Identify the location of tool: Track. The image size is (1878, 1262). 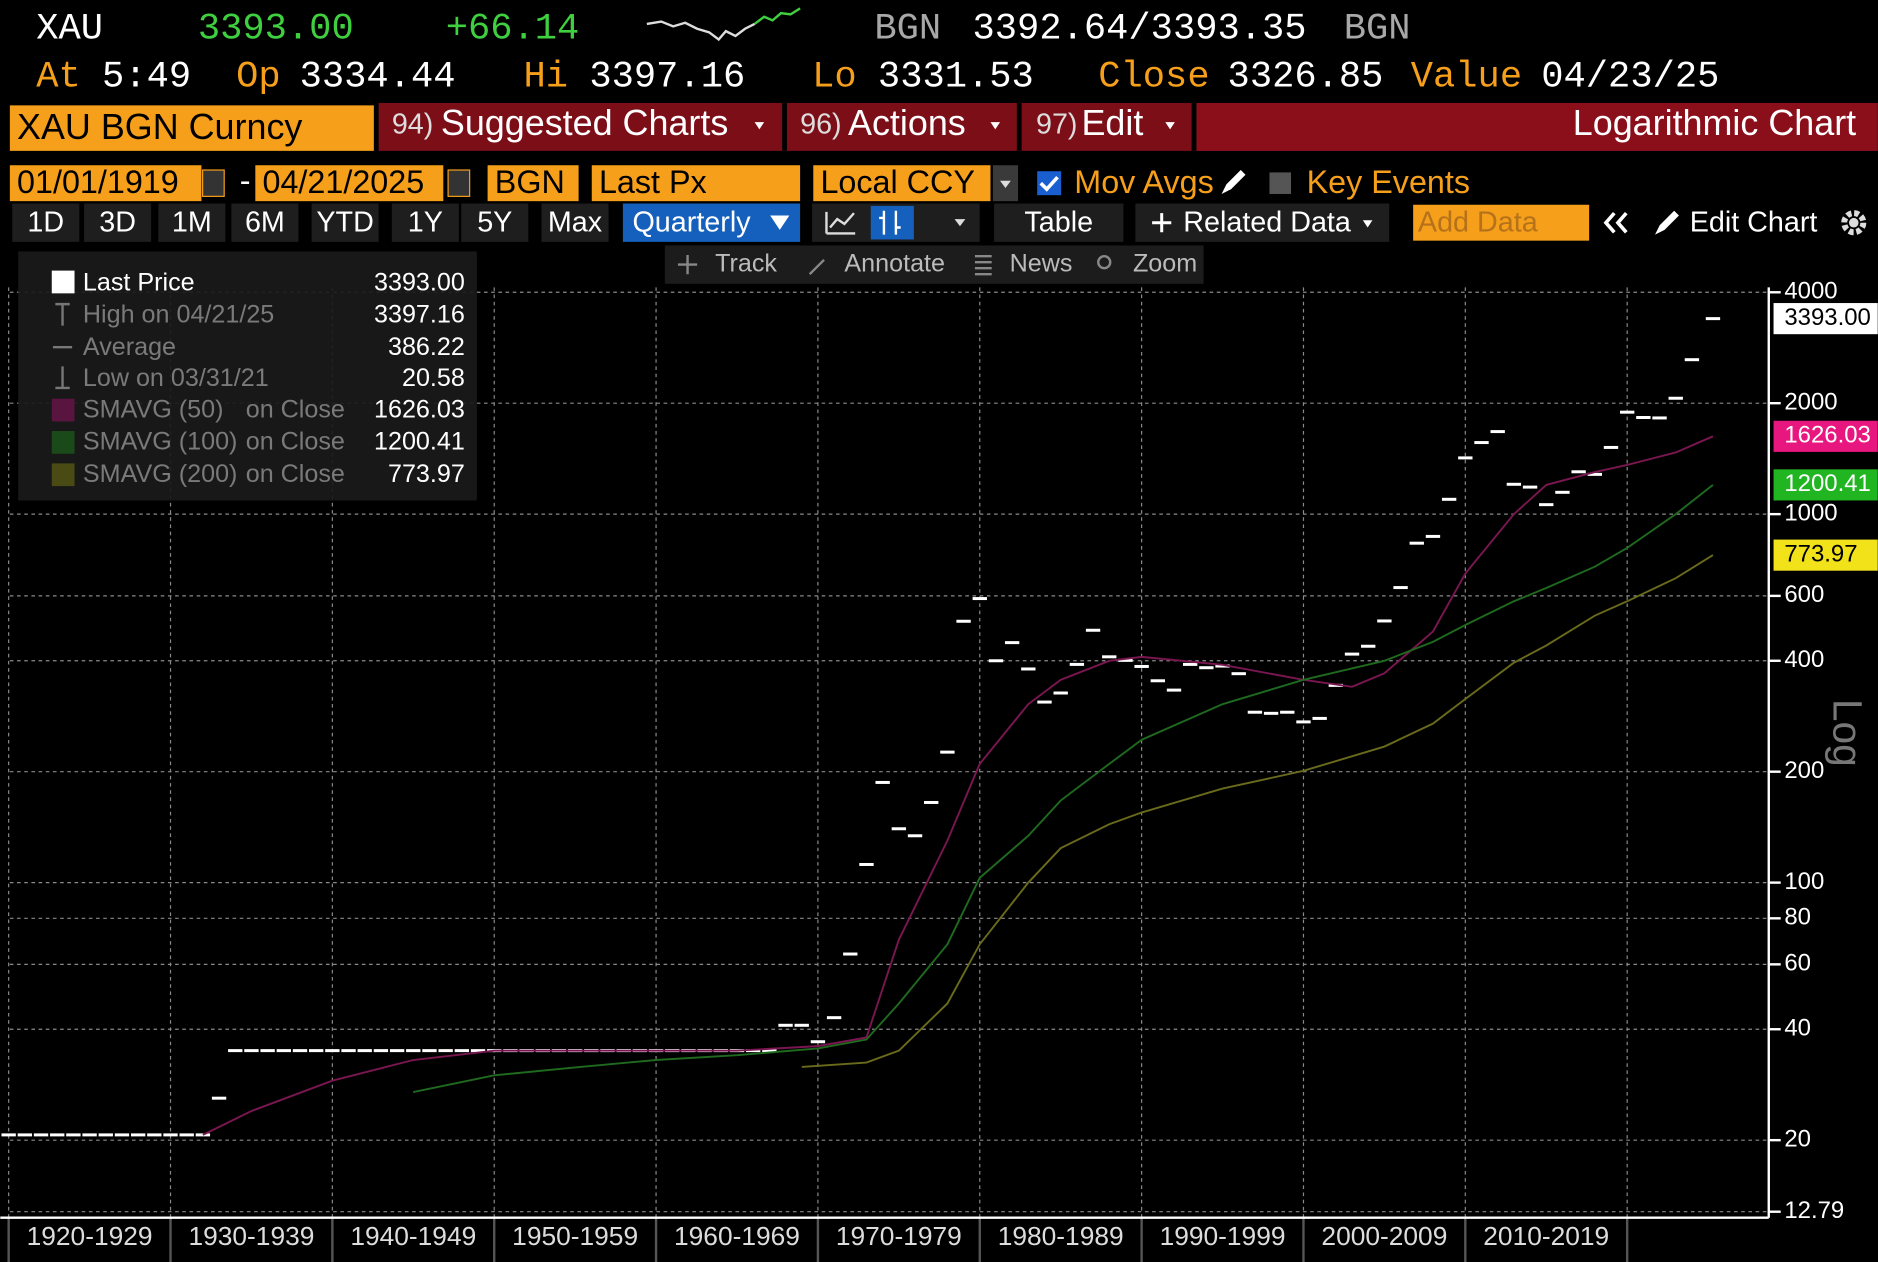
(746, 263).